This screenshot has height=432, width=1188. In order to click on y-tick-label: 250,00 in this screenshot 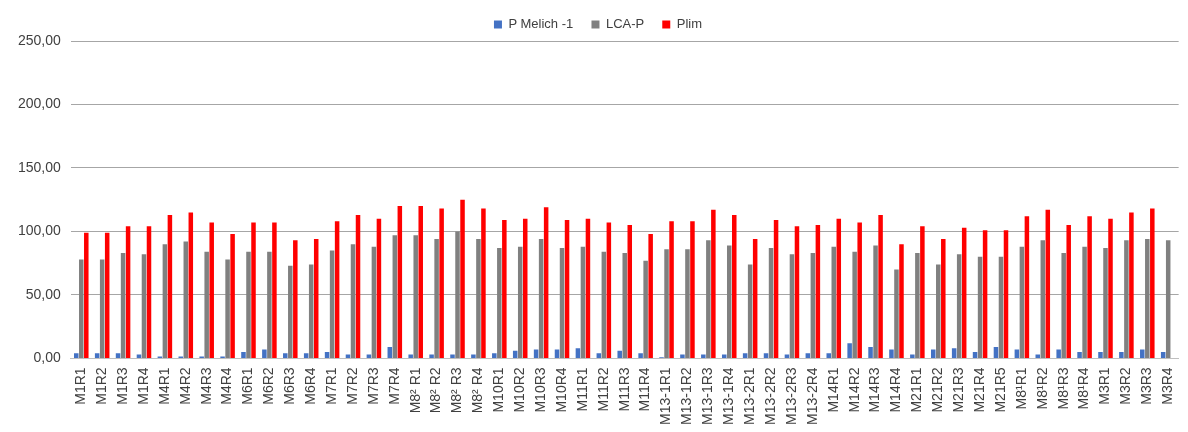, I will do `click(39, 39)`.